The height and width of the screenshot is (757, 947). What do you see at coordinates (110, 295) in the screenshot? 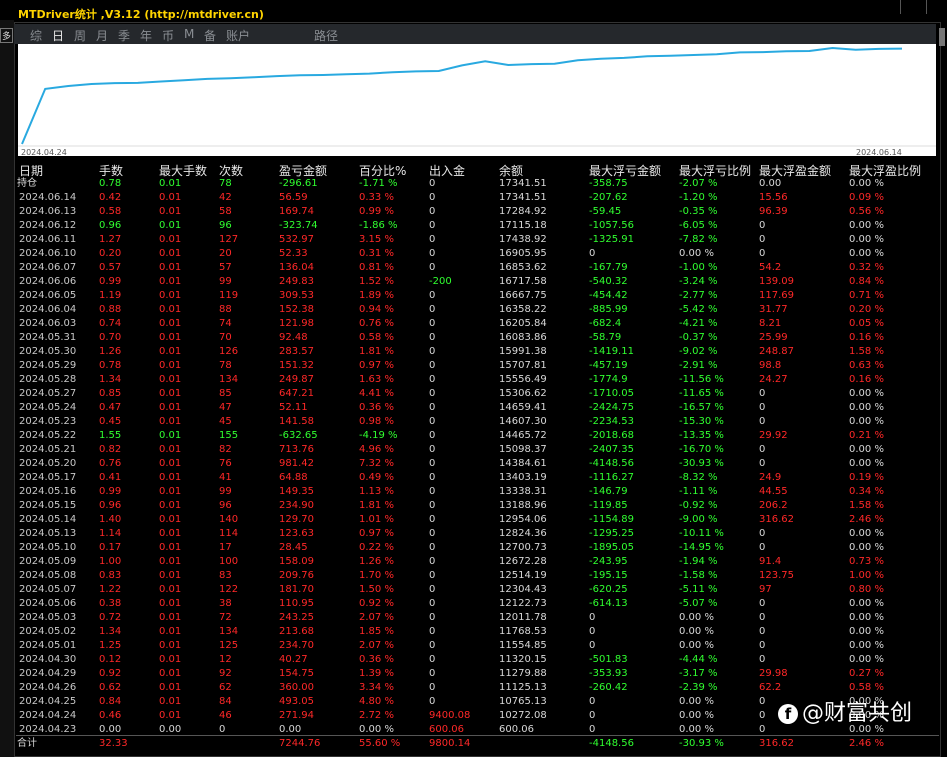
I see `table-cell: 1.19` at bounding box center [110, 295].